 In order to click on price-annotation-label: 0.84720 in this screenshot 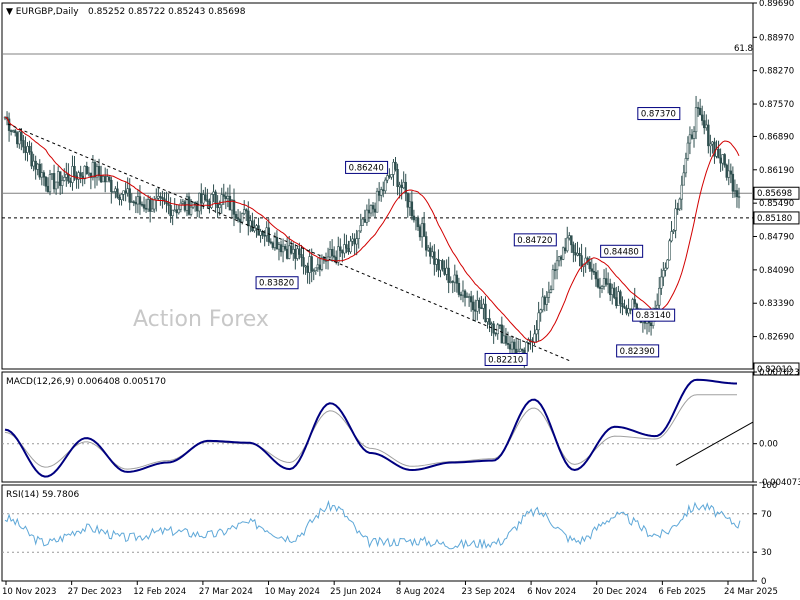, I will do `click(534, 241)`.